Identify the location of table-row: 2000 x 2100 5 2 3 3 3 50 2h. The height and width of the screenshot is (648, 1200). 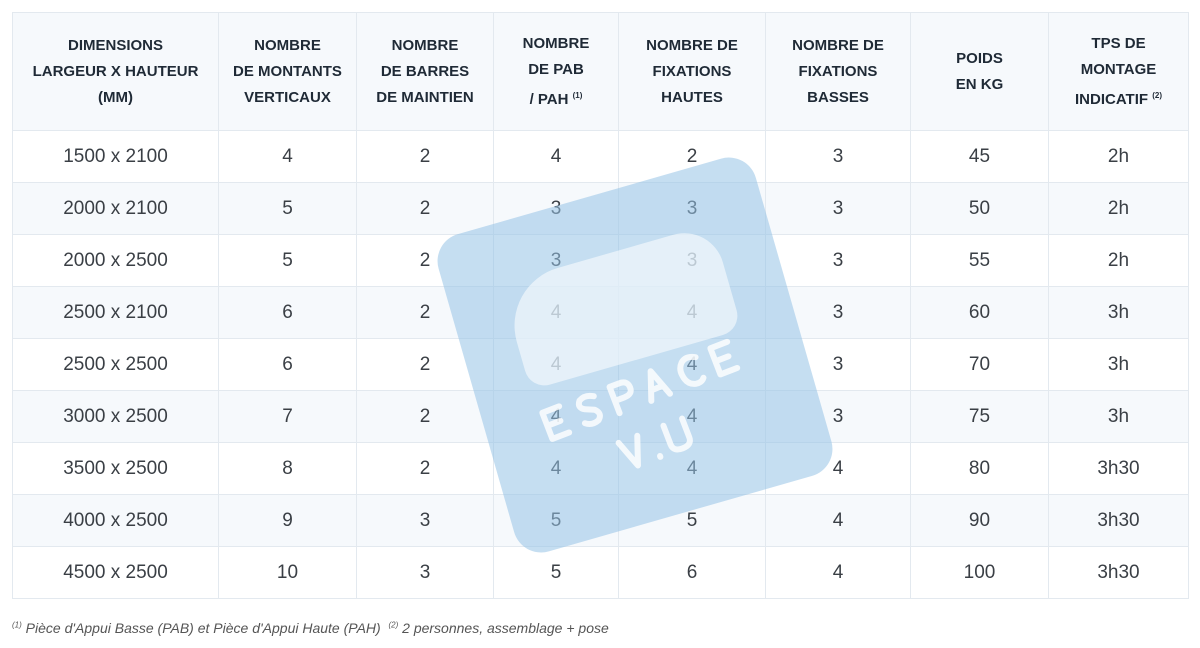
(600, 208).